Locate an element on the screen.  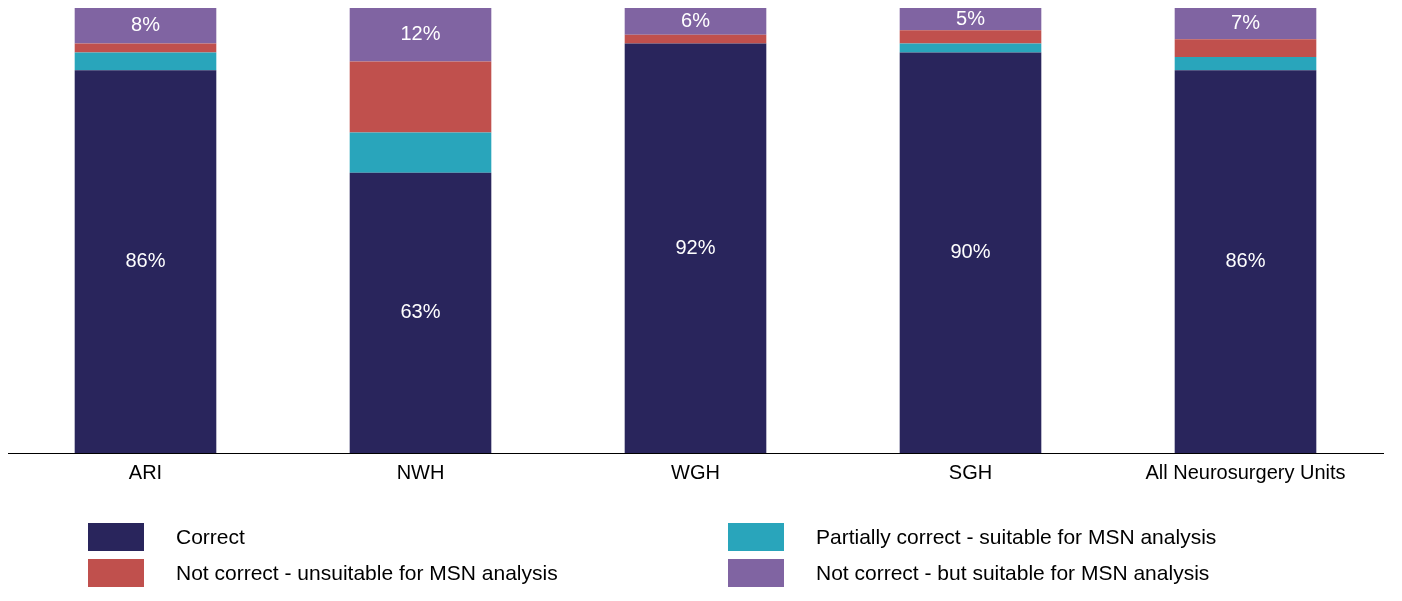
data-label: 12% is located at coordinates (420, 33).